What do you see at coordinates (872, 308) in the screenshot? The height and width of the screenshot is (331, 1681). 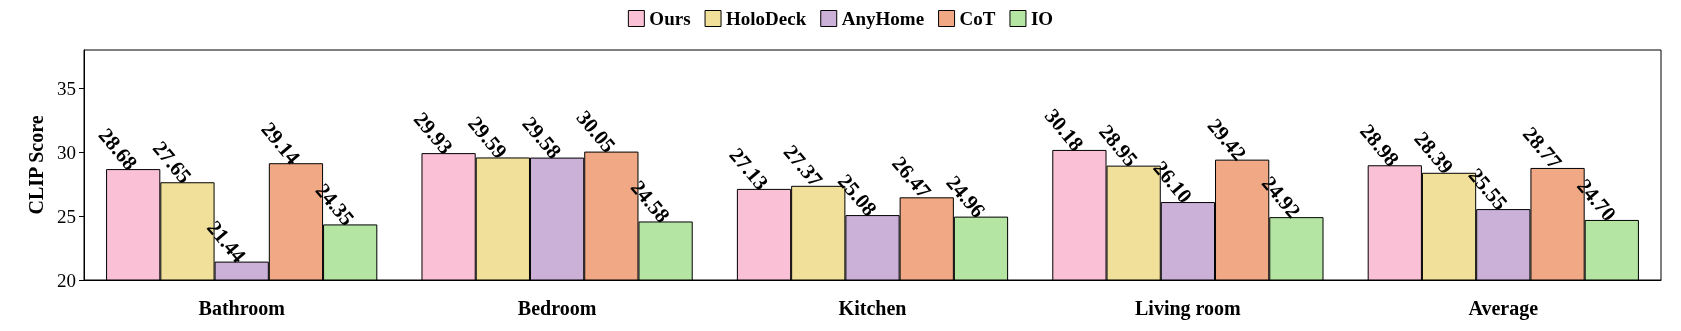 I see `x-tick-label: Kitchen` at bounding box center [872, 308].